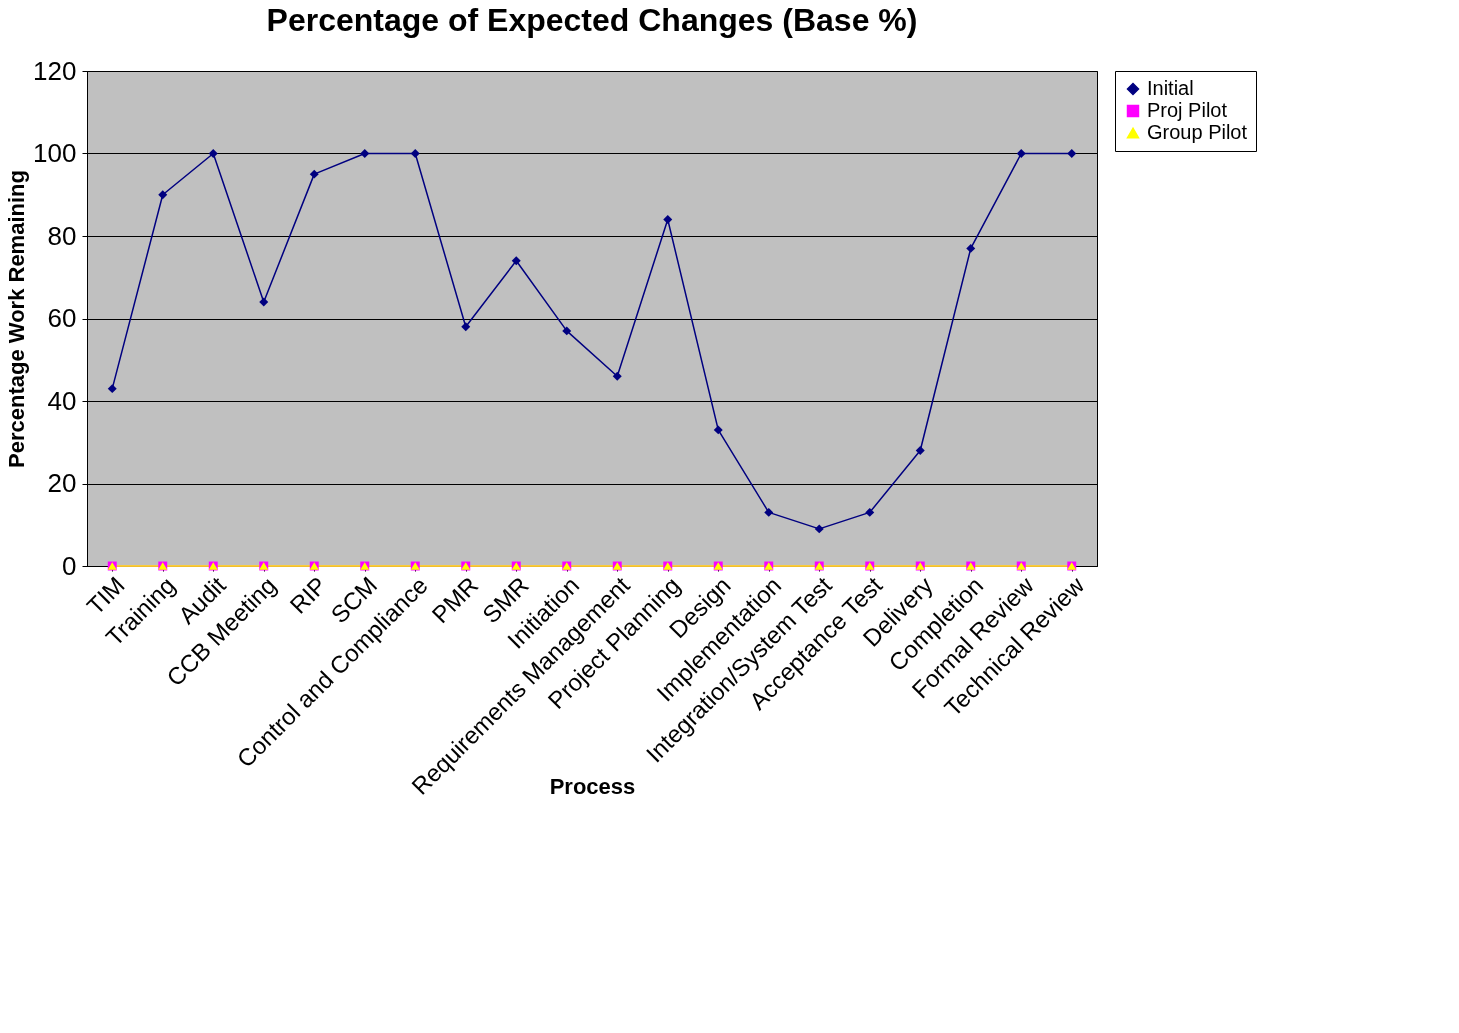 The width and height of the screenshot is (1459, 1033). Describe the element at coordinates (69, 565) in the screenshot. I see `y-tick-label: 0` at that location.